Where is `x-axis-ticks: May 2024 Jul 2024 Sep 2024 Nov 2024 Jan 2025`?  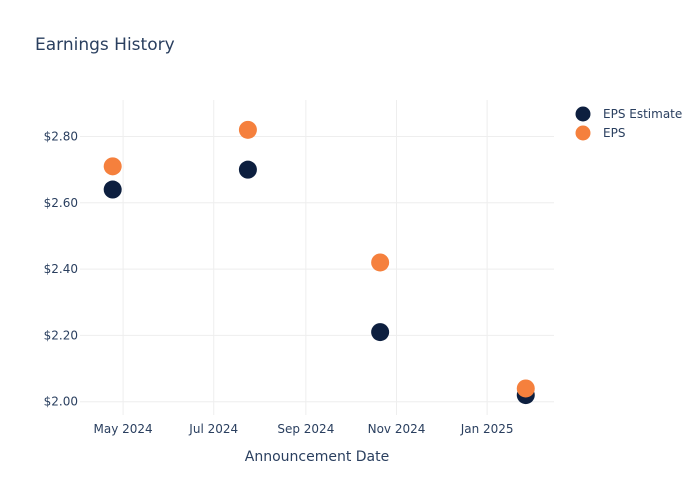
x-axis-ticks: May 2024 Jul 2024 Sep 2024 Nov 2024 Jan 2025 is located at coordinates (304, 429).